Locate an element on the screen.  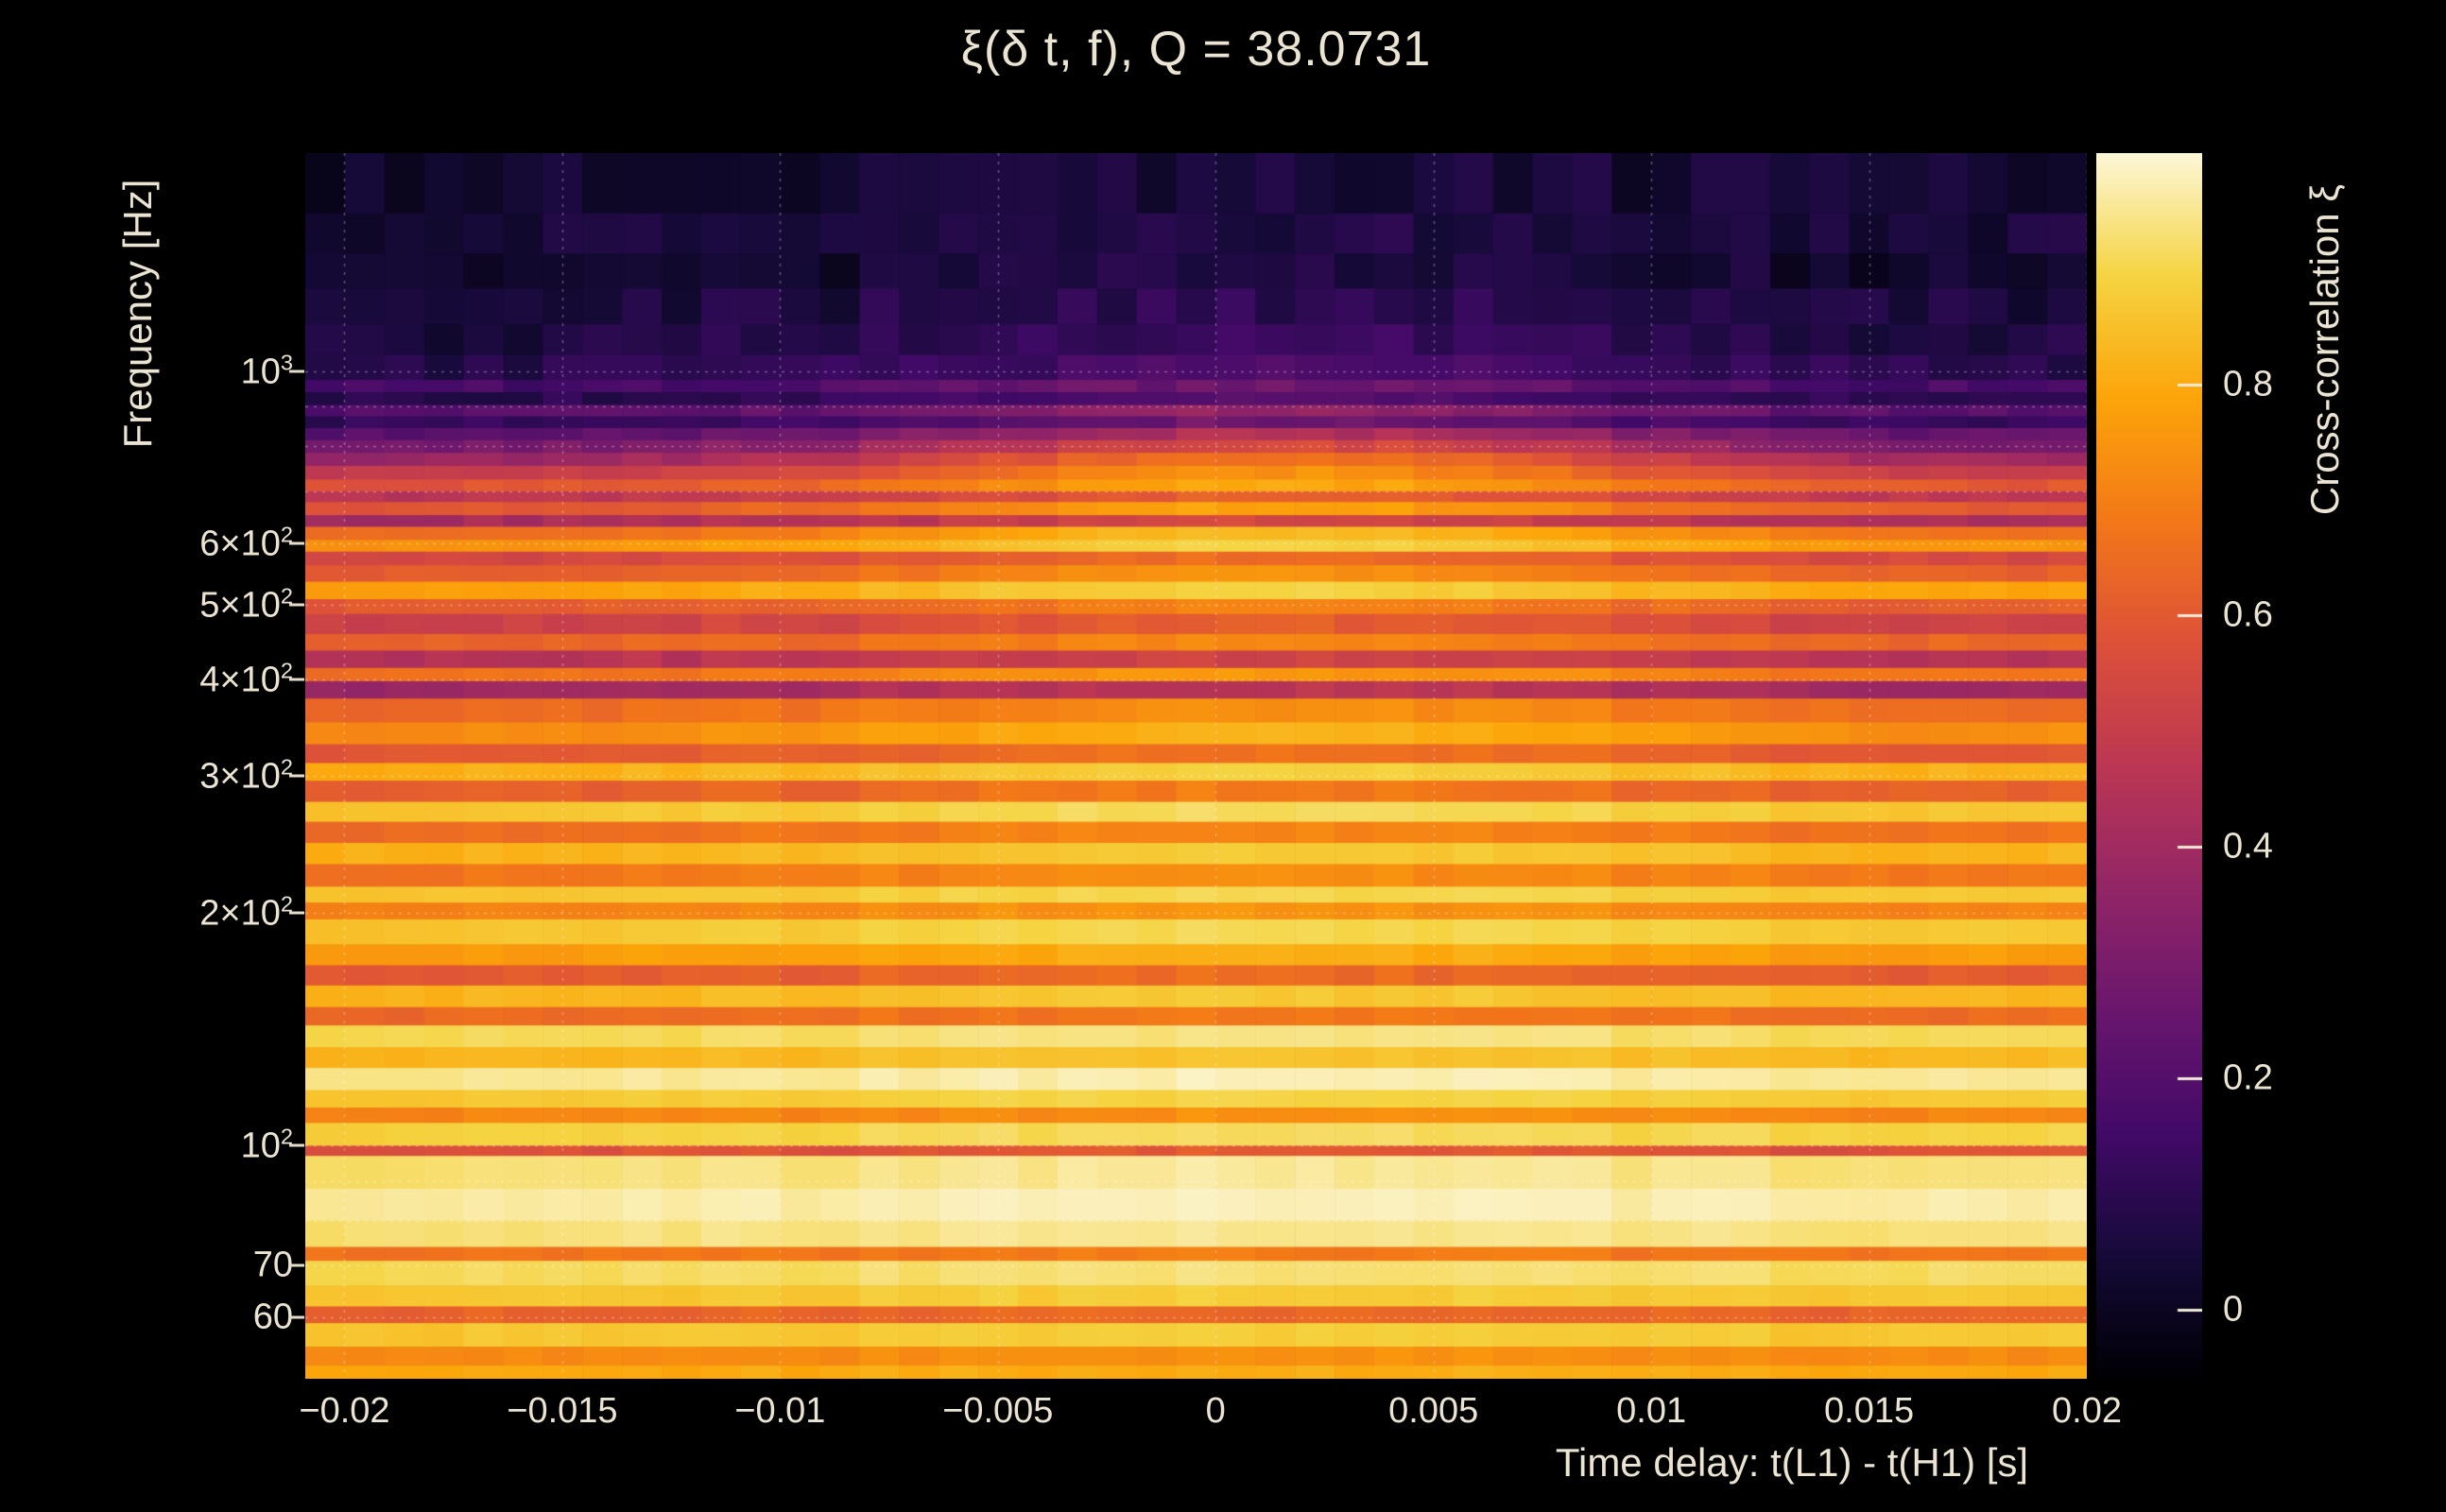
x-tick-label: −0.02 is located at coordinates (344, 1411).